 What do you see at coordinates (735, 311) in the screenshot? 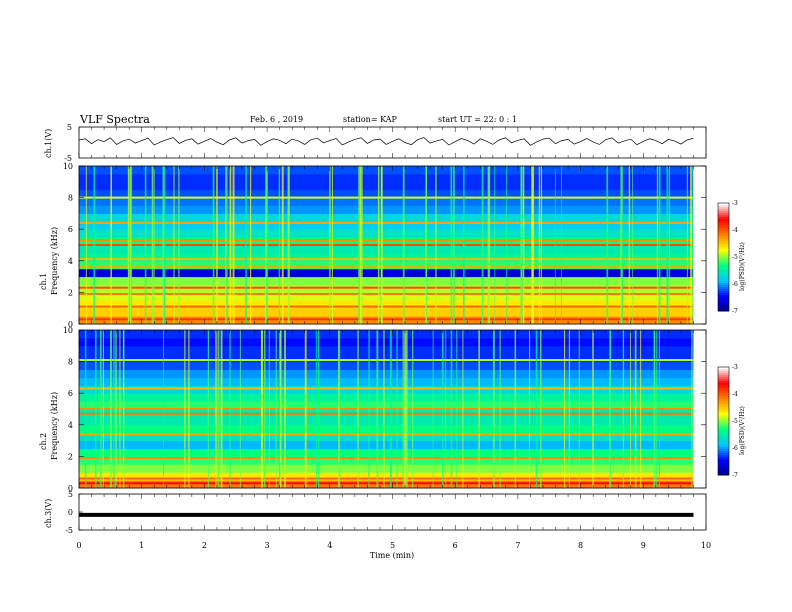
I see `colorbar-tick-label: -7` at bounding box center [735, 311].